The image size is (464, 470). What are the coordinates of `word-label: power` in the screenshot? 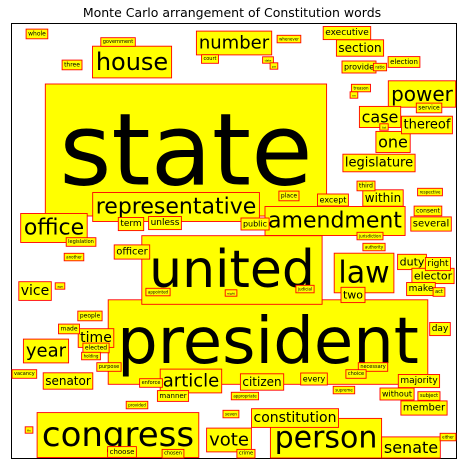 It's located at (422, 94).